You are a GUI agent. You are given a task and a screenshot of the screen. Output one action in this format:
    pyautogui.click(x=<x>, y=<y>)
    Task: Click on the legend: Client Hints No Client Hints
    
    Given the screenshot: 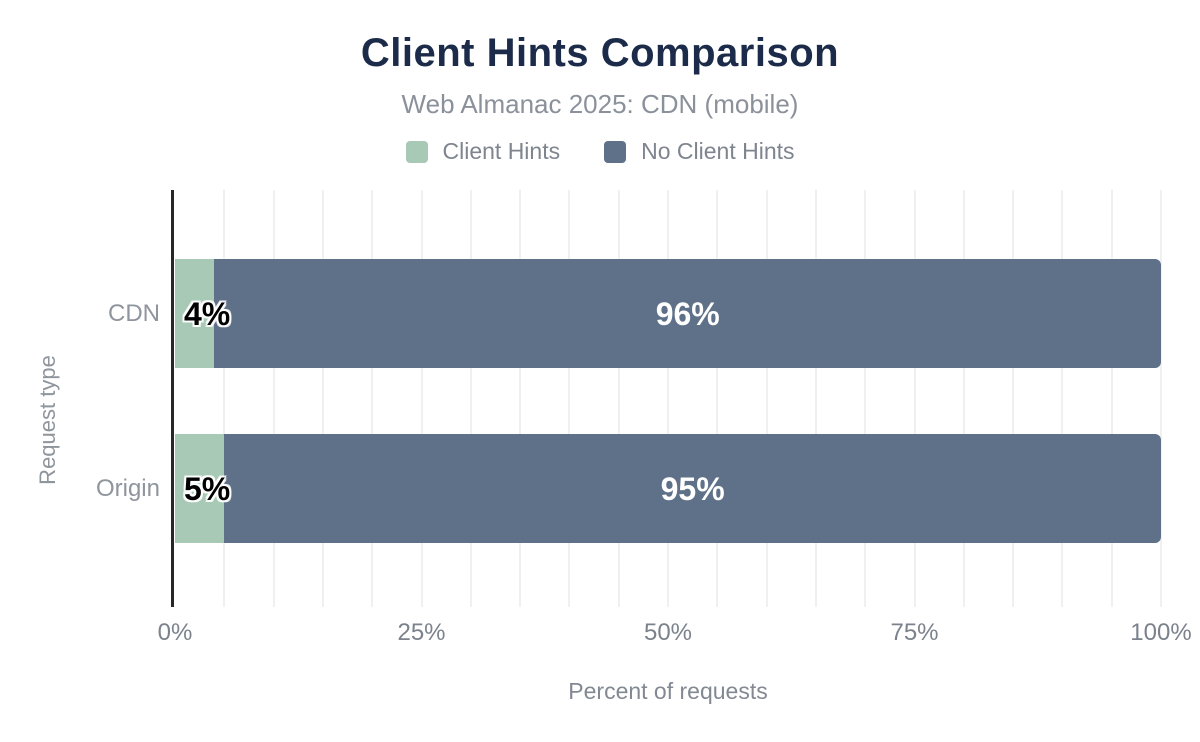 What is the action you would take?
    pyautogui.click(x=600, y=151)
    